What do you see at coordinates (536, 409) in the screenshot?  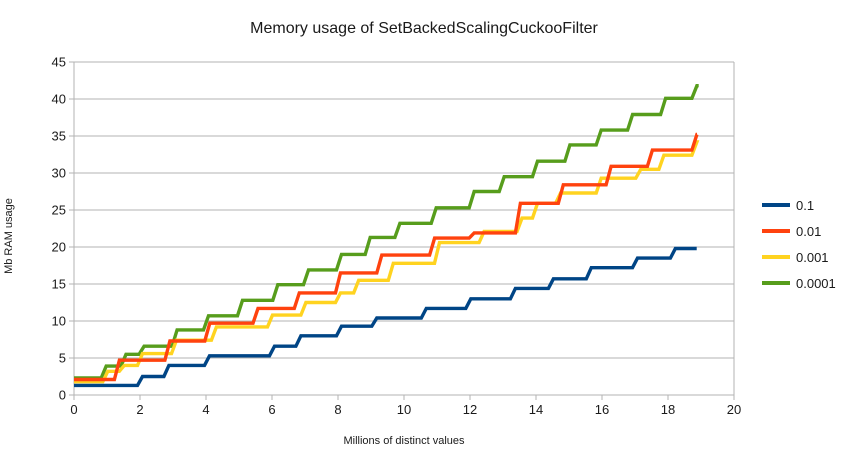 I see `x-tick-label: 14` at bounding box center [536, 409].